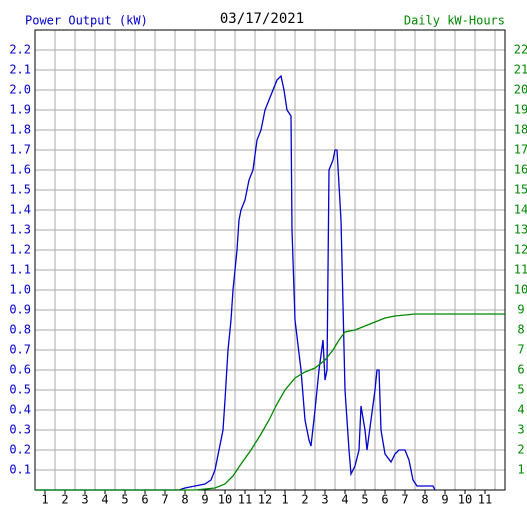  What do you see at coordinates (520, 190) in the screenshot?
I see `y2-tick-label: 15` at bounding box center [520, 190].